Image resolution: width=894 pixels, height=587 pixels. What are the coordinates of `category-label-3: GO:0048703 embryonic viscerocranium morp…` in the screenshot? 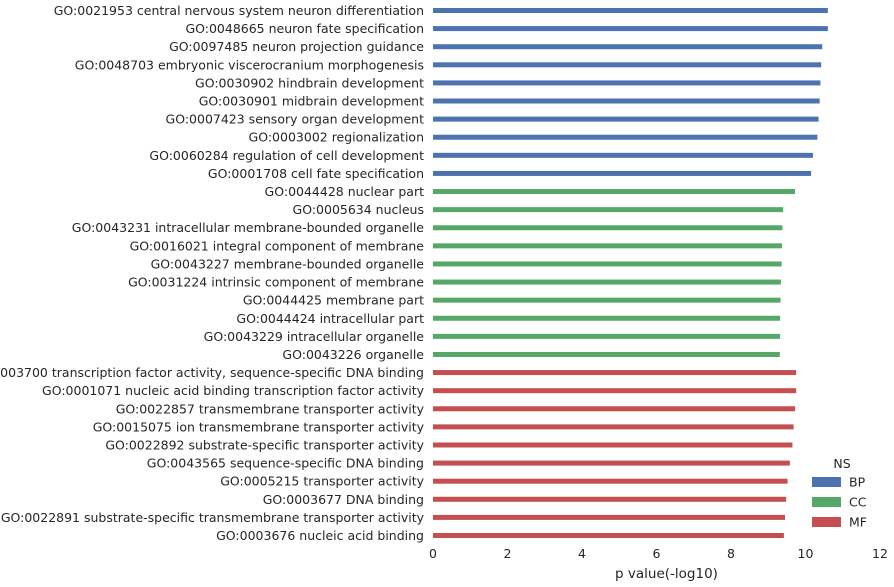 It's located at (249, 64).